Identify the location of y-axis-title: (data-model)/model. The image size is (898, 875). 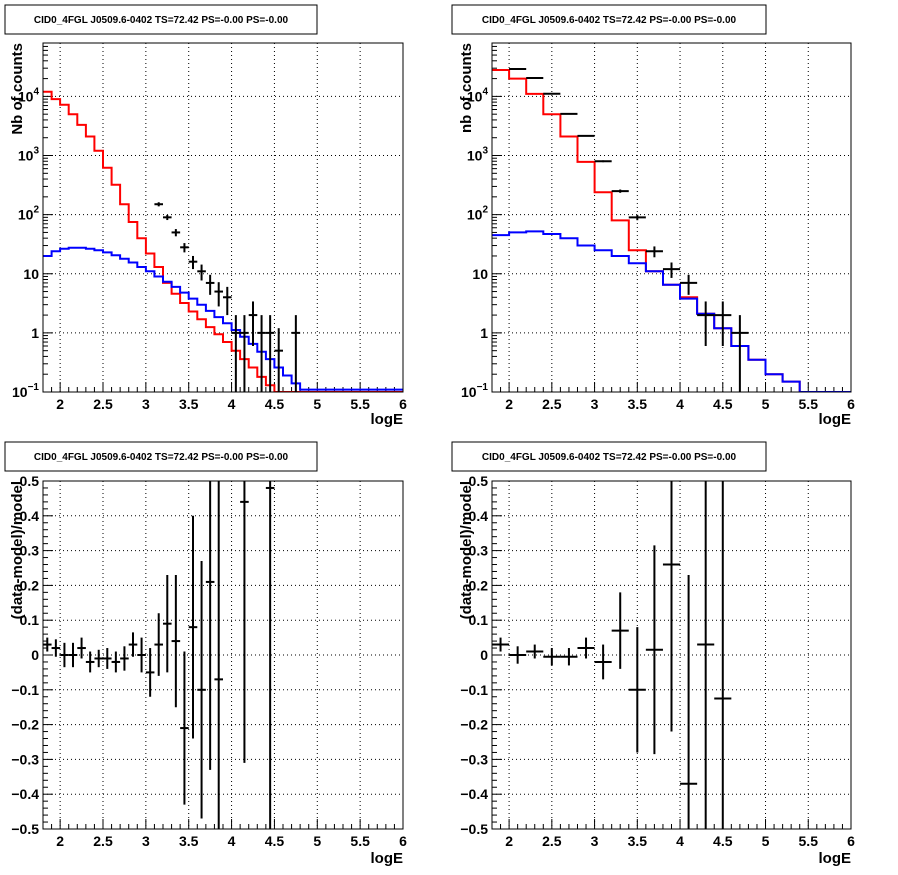
(17, 550).